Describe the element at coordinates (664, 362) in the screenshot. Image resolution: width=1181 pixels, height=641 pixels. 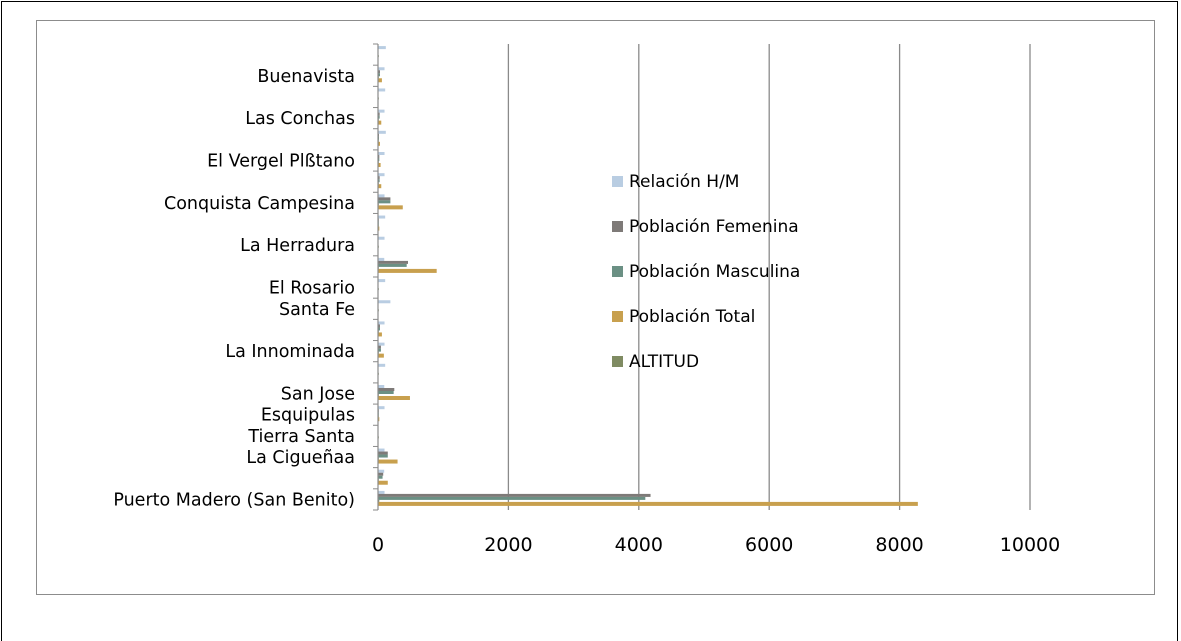
I see `legend-label: ALTITUD` at that location.